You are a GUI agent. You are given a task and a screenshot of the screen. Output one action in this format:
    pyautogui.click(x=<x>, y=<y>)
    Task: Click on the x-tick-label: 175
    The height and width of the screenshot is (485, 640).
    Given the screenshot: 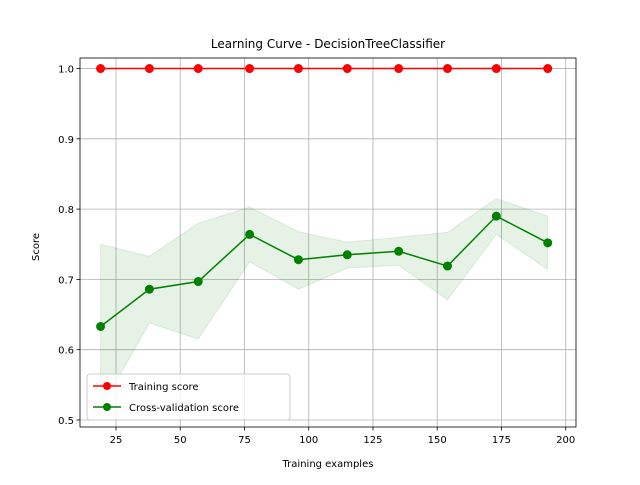 What is the action you would take?
    pyautogui.click(x=501, y=440)
    